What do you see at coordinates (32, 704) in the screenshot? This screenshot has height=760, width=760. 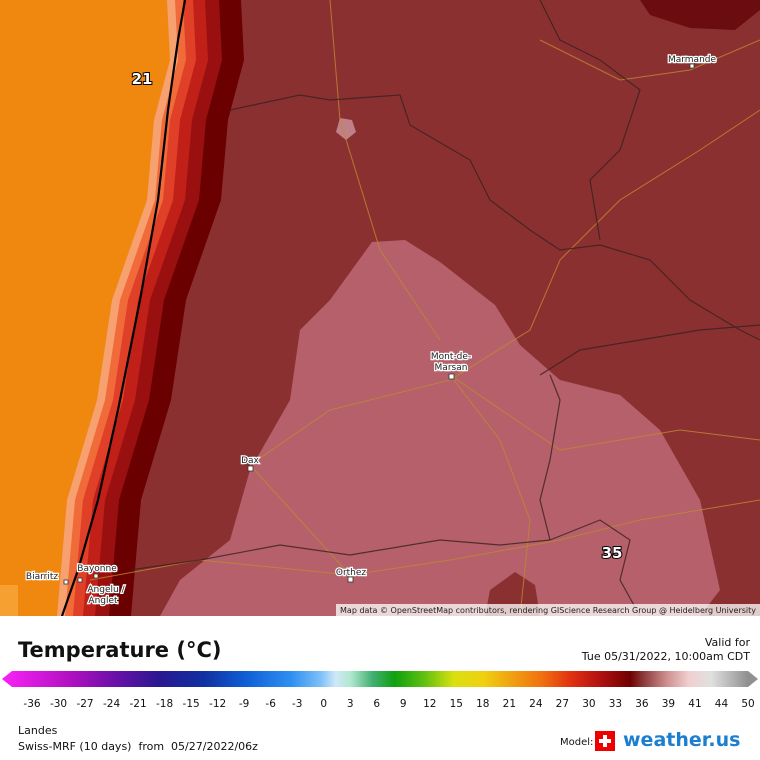 I see `colorbar-tick-label: -36` at bounding box center [32, 704].